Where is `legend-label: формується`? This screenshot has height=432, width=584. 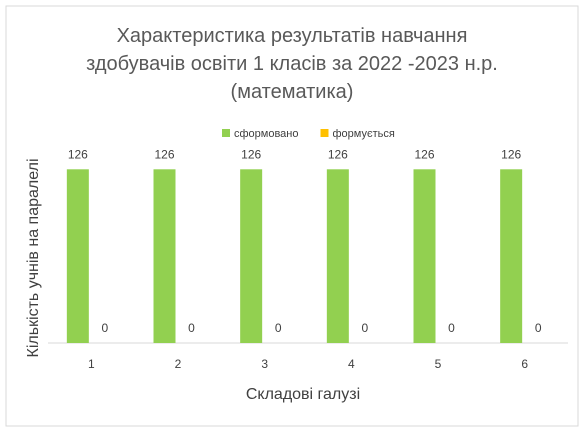
legend-label: формується is located at coordinates (364, 134).